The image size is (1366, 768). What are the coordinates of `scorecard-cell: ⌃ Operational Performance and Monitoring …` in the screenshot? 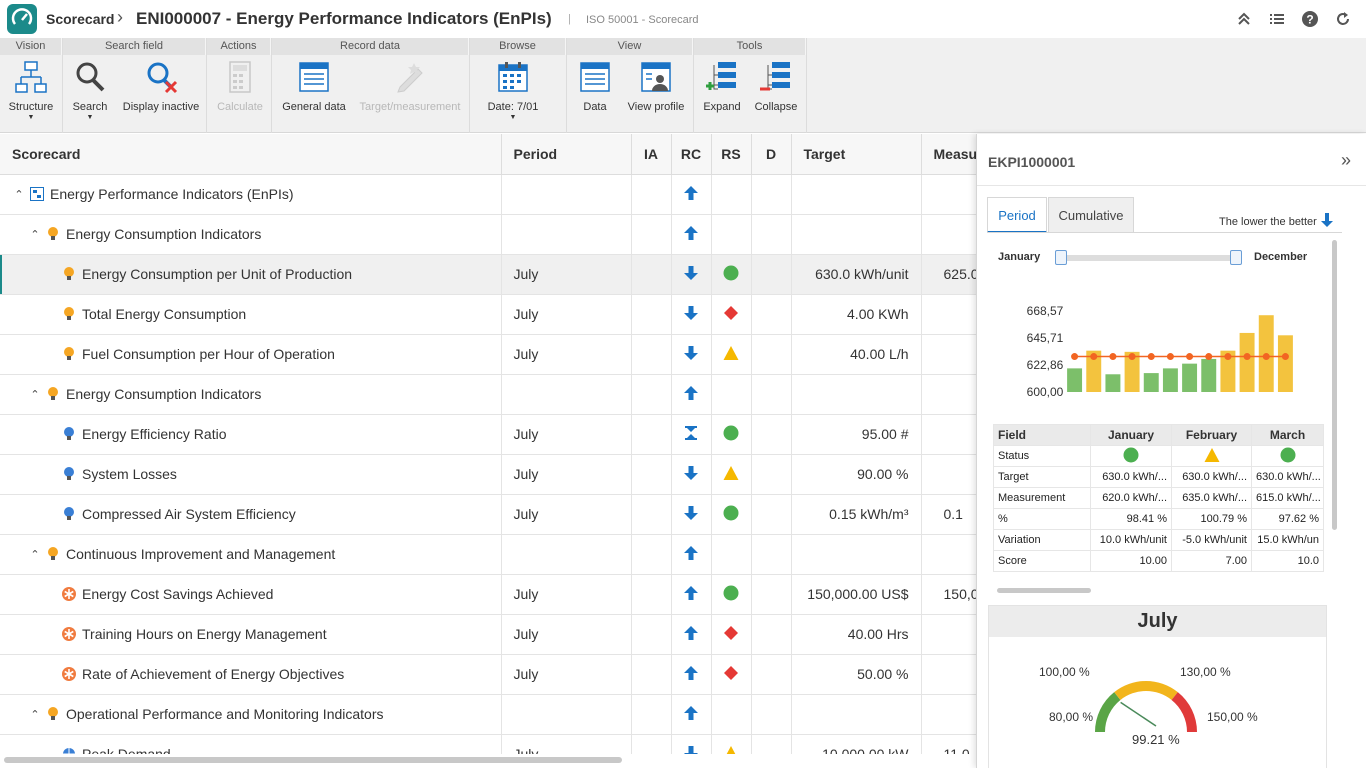 It's located at (251, 714).